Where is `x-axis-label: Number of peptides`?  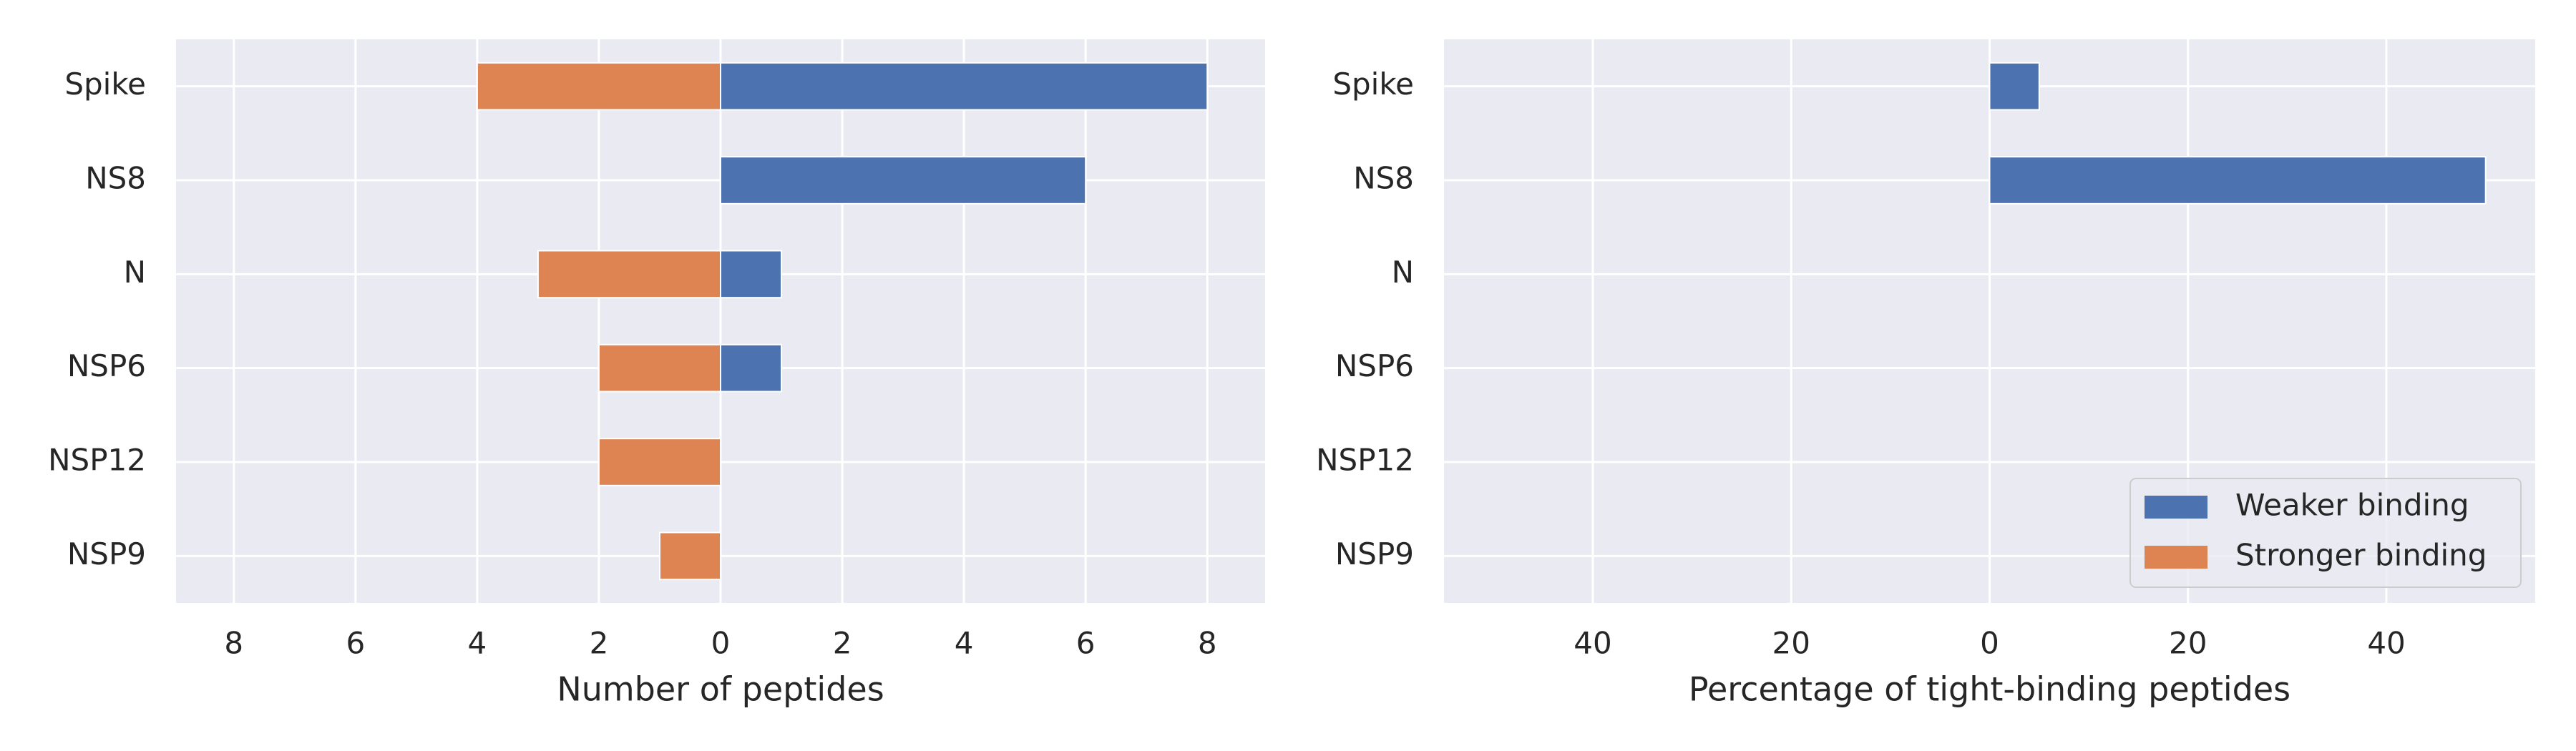 x-axis-label: Number of peptides is located at coordinates (720, 689).